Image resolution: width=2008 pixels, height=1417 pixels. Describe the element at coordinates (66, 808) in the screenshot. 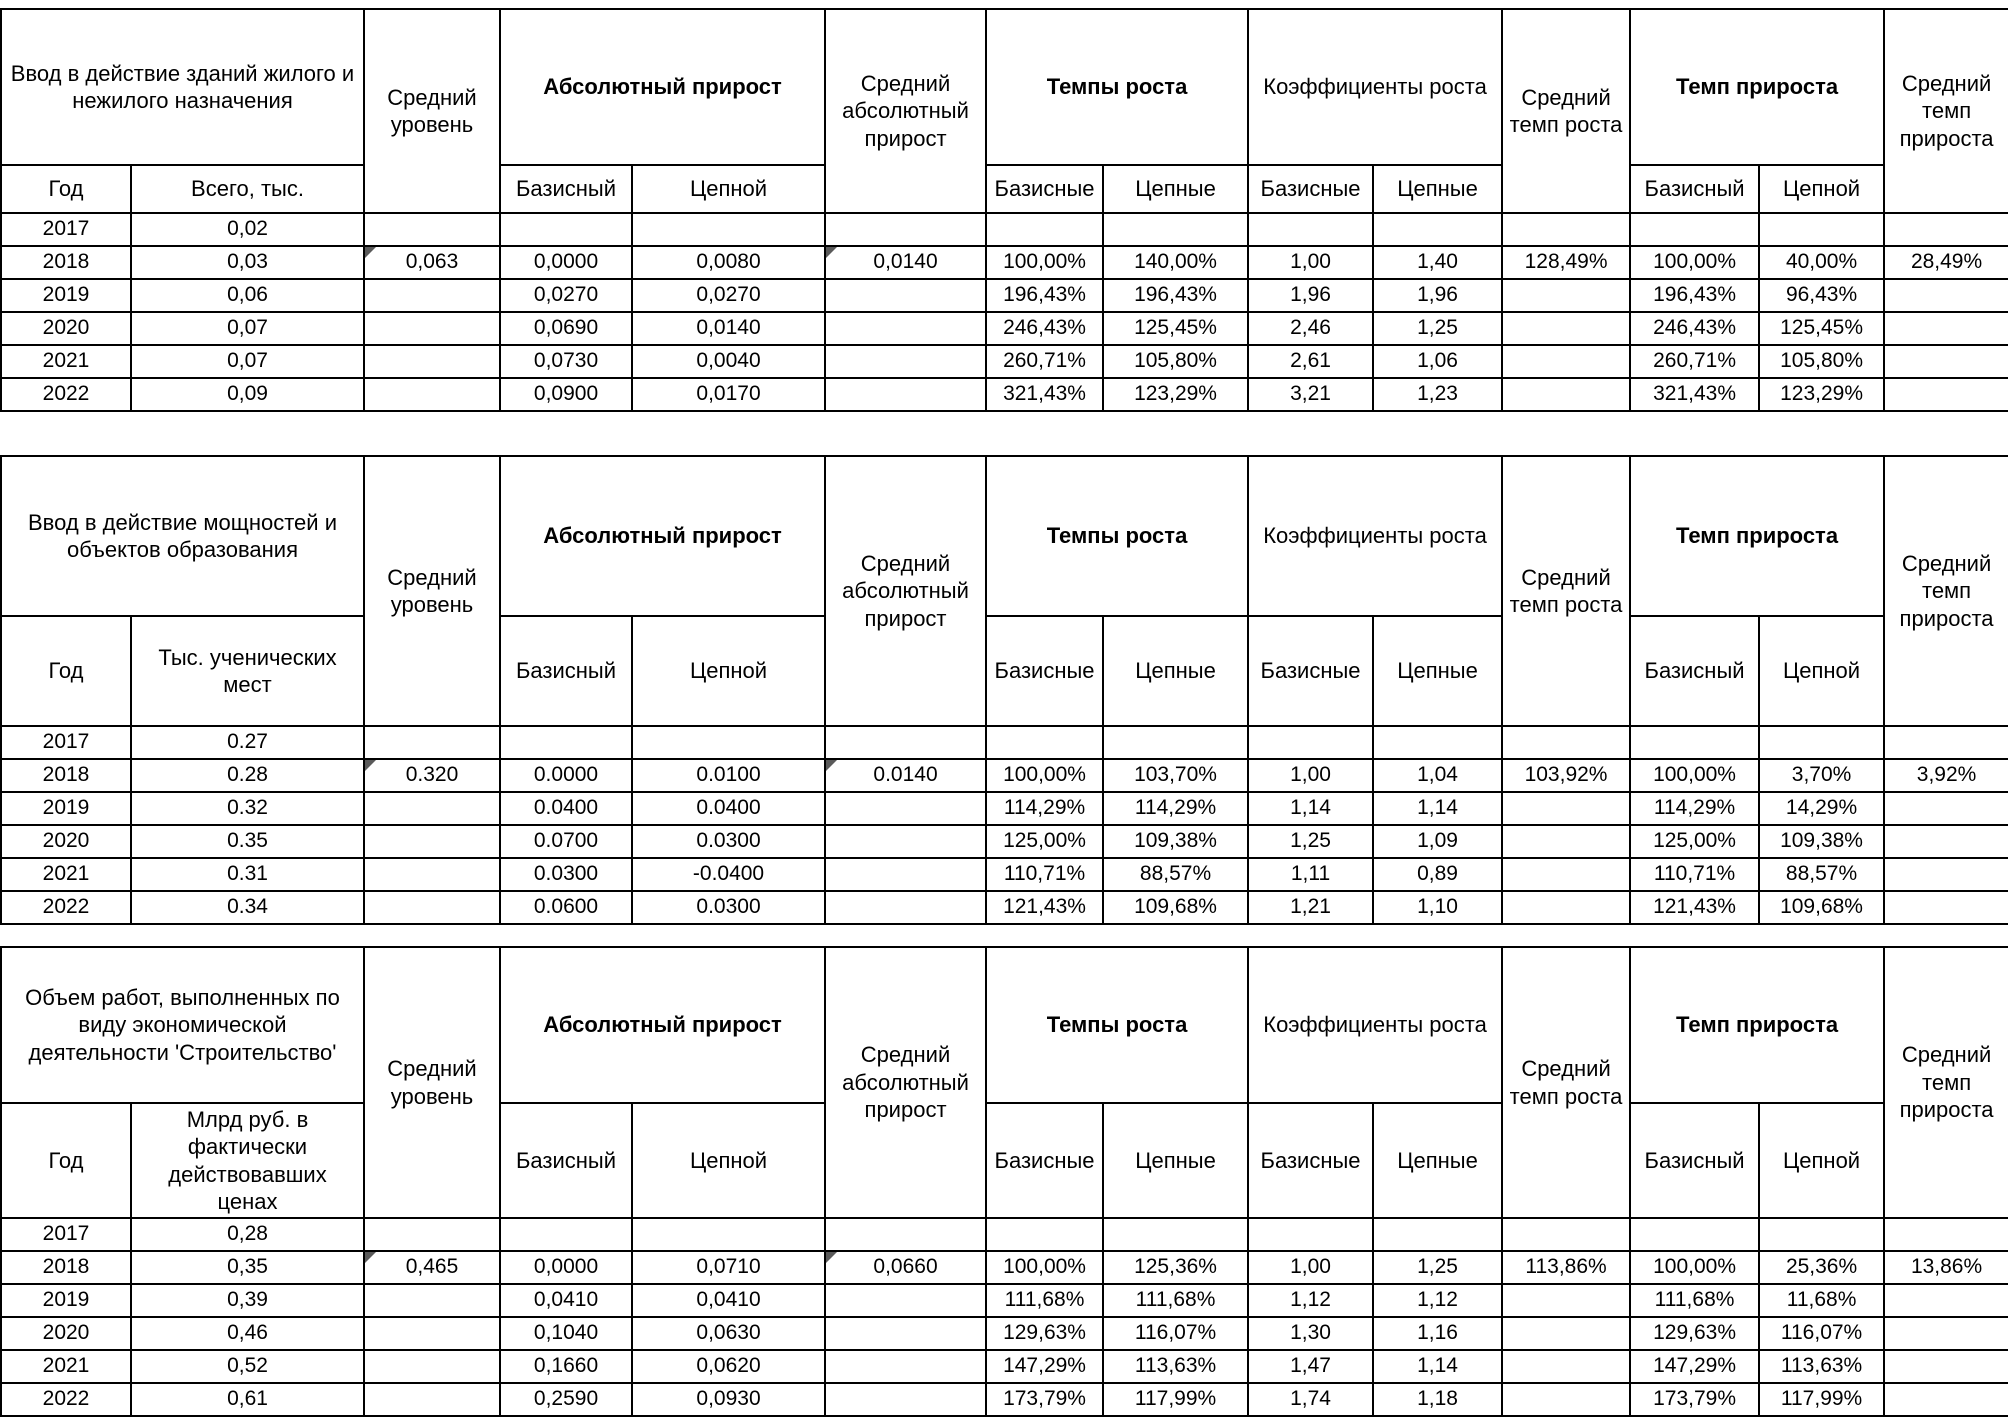

I see `cell-year: 2019` at that location.